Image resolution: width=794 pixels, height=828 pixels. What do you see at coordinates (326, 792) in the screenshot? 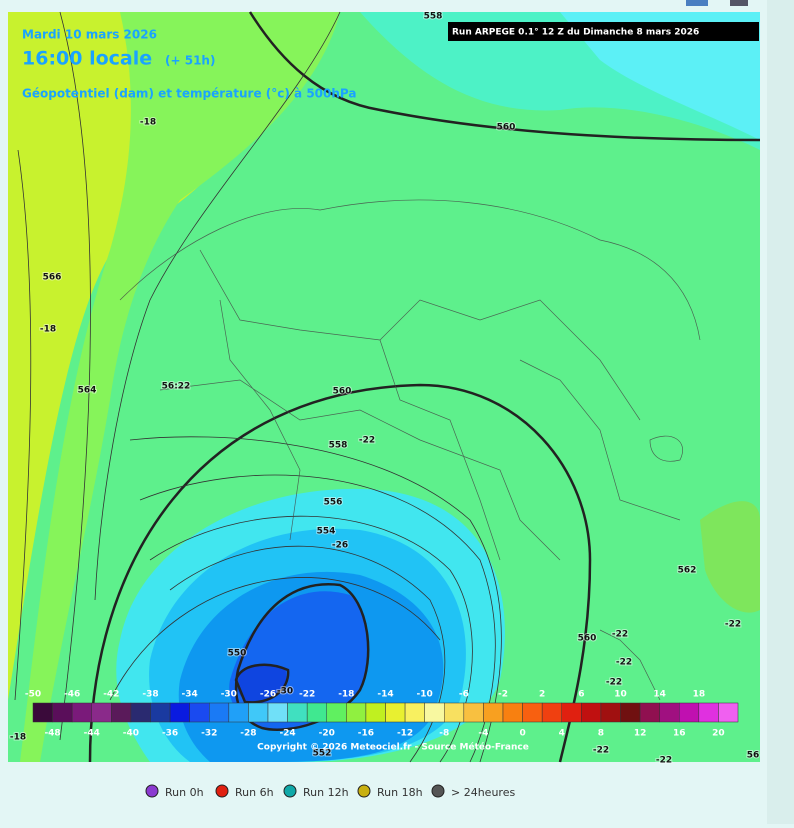
I see `run-label: Run 12h` at bounding box center [326, 792].